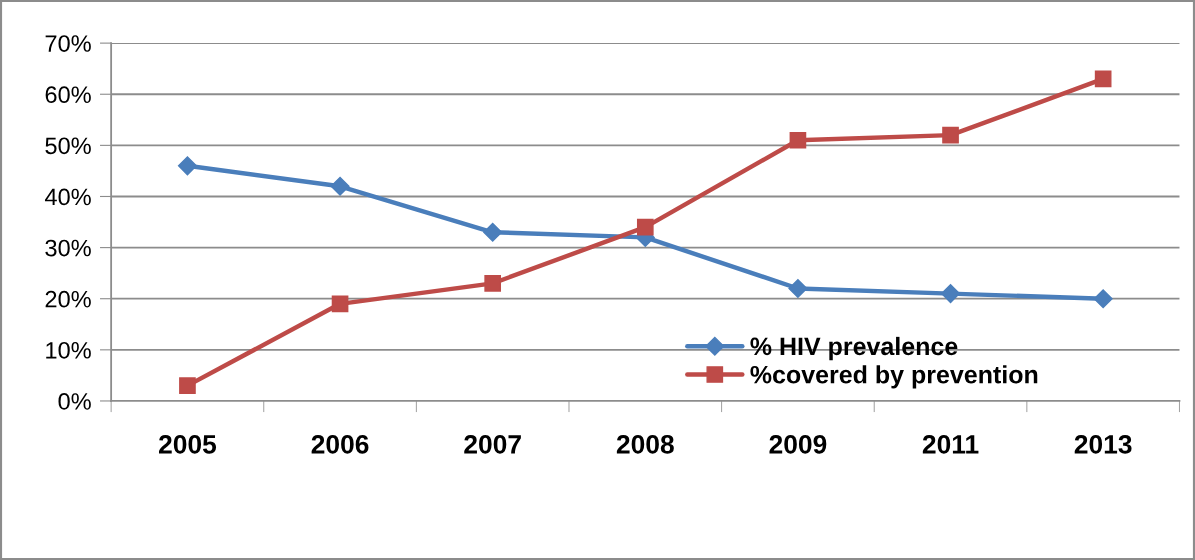 The height and width of the screenshot is (560, 1195). I want to click on x-tick-label: 2005, so click(188, 444).